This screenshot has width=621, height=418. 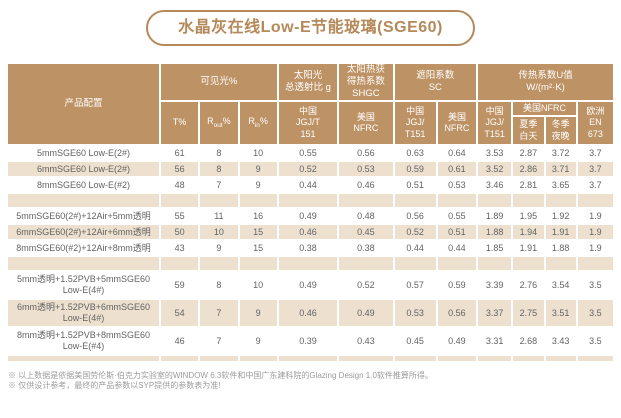 What do you see at coordinates (180, 123) in the screenshot?
I see `col-header-t-percent: T%` at bounding box center [180, 123].